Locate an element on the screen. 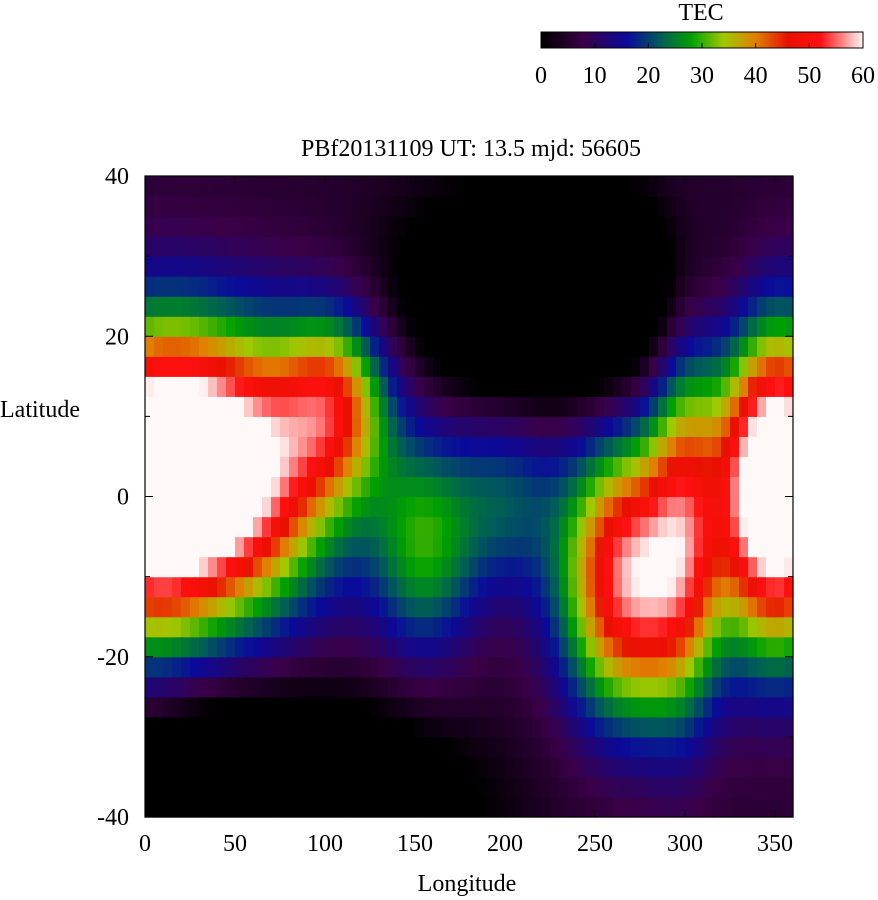 Image resolution: width=878 pixels, height=900 pixels. colorbar-tick-label: 10 is located at coordinates (595, 76).